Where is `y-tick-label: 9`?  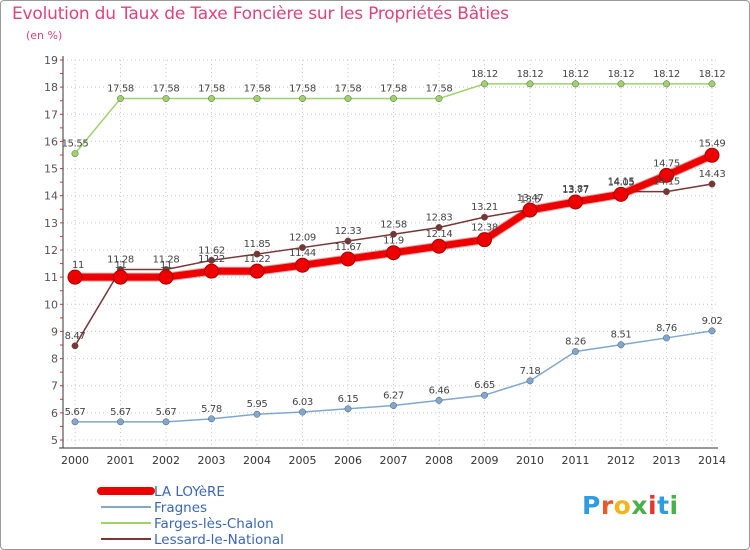
y-tick-label: 9 is located at coordinates (54, 331).